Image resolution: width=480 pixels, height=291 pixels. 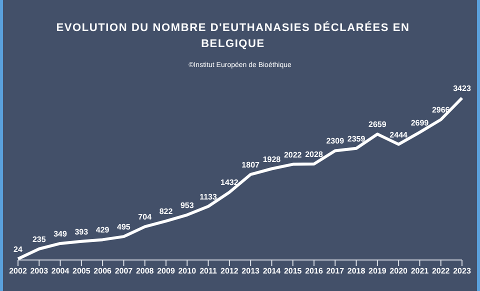 What do you see at coordinates (39, 239) in the screenshot?
I see `data-label: 235` at bounding box center [39, 239].